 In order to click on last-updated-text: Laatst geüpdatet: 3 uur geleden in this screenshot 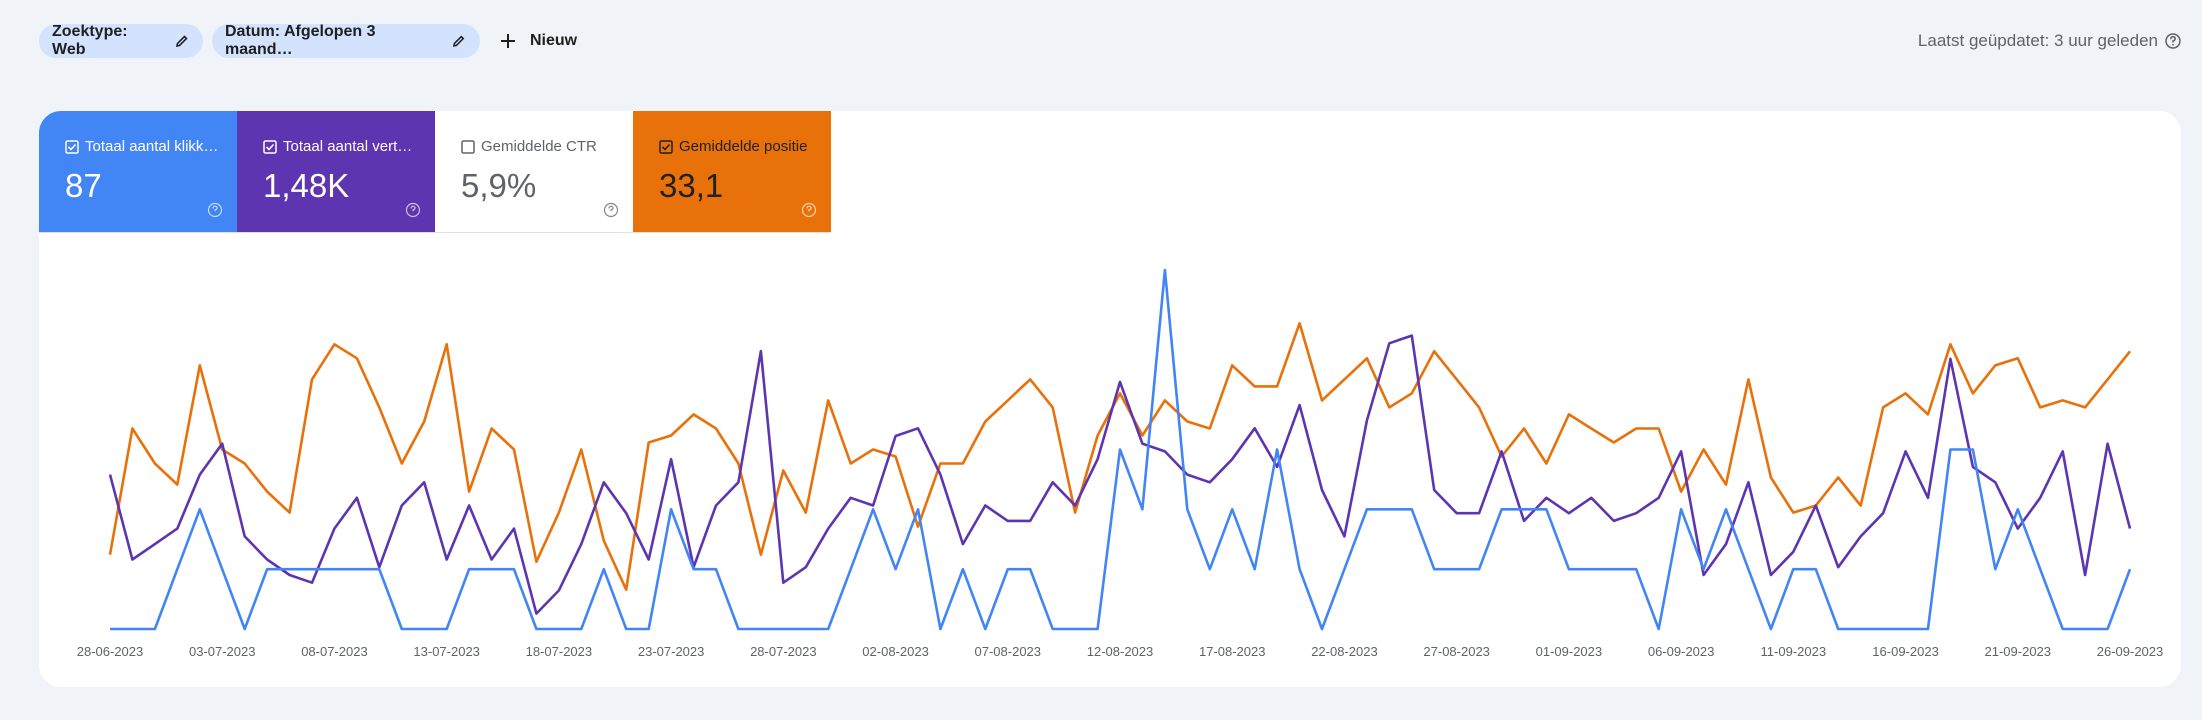, I will do `click(2037, 40)`.